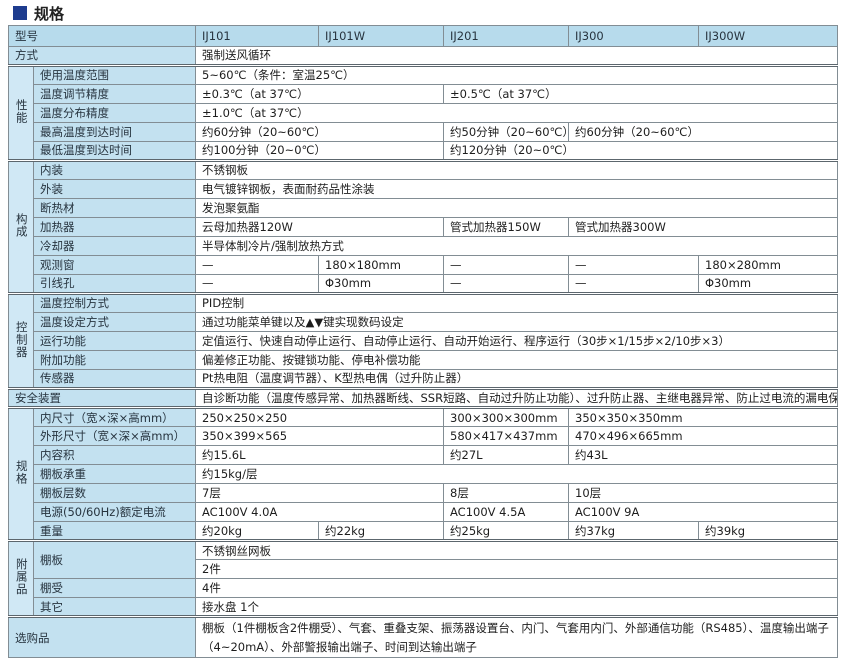 The height and width of the screenshot is (666, 845). What do you see at coordinates (102, 56) in the screenshot?
I see `label-method: 方式` at bounding box center [102, 56].